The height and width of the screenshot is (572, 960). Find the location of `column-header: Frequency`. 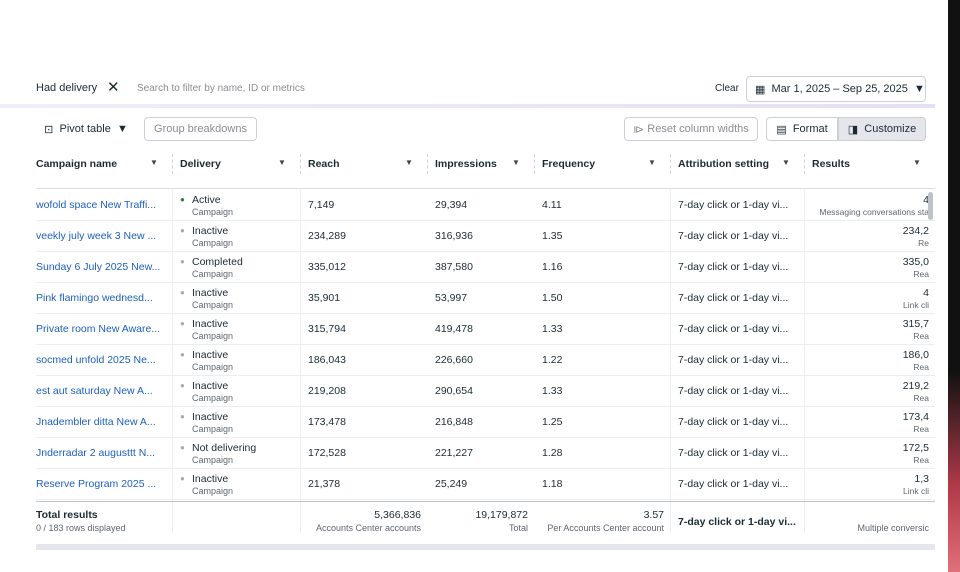

column-header: Frequency is located at coordinates (569, 164).